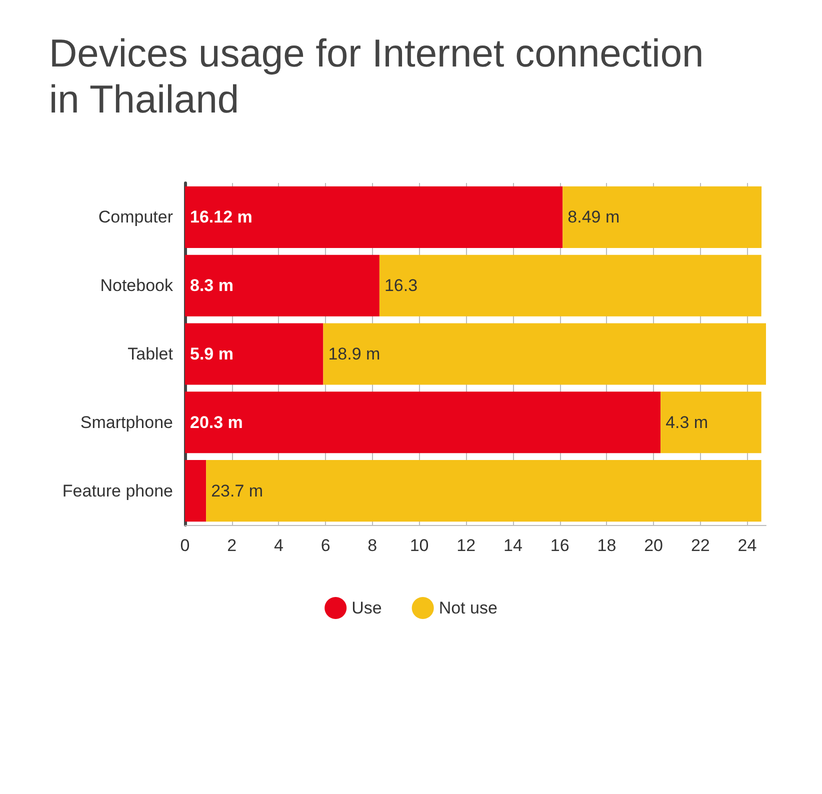  What do you see at coordinates (221, 217) in the screenshot?
I see `data-label: 16.12 m` at bounding box center [221, 217].